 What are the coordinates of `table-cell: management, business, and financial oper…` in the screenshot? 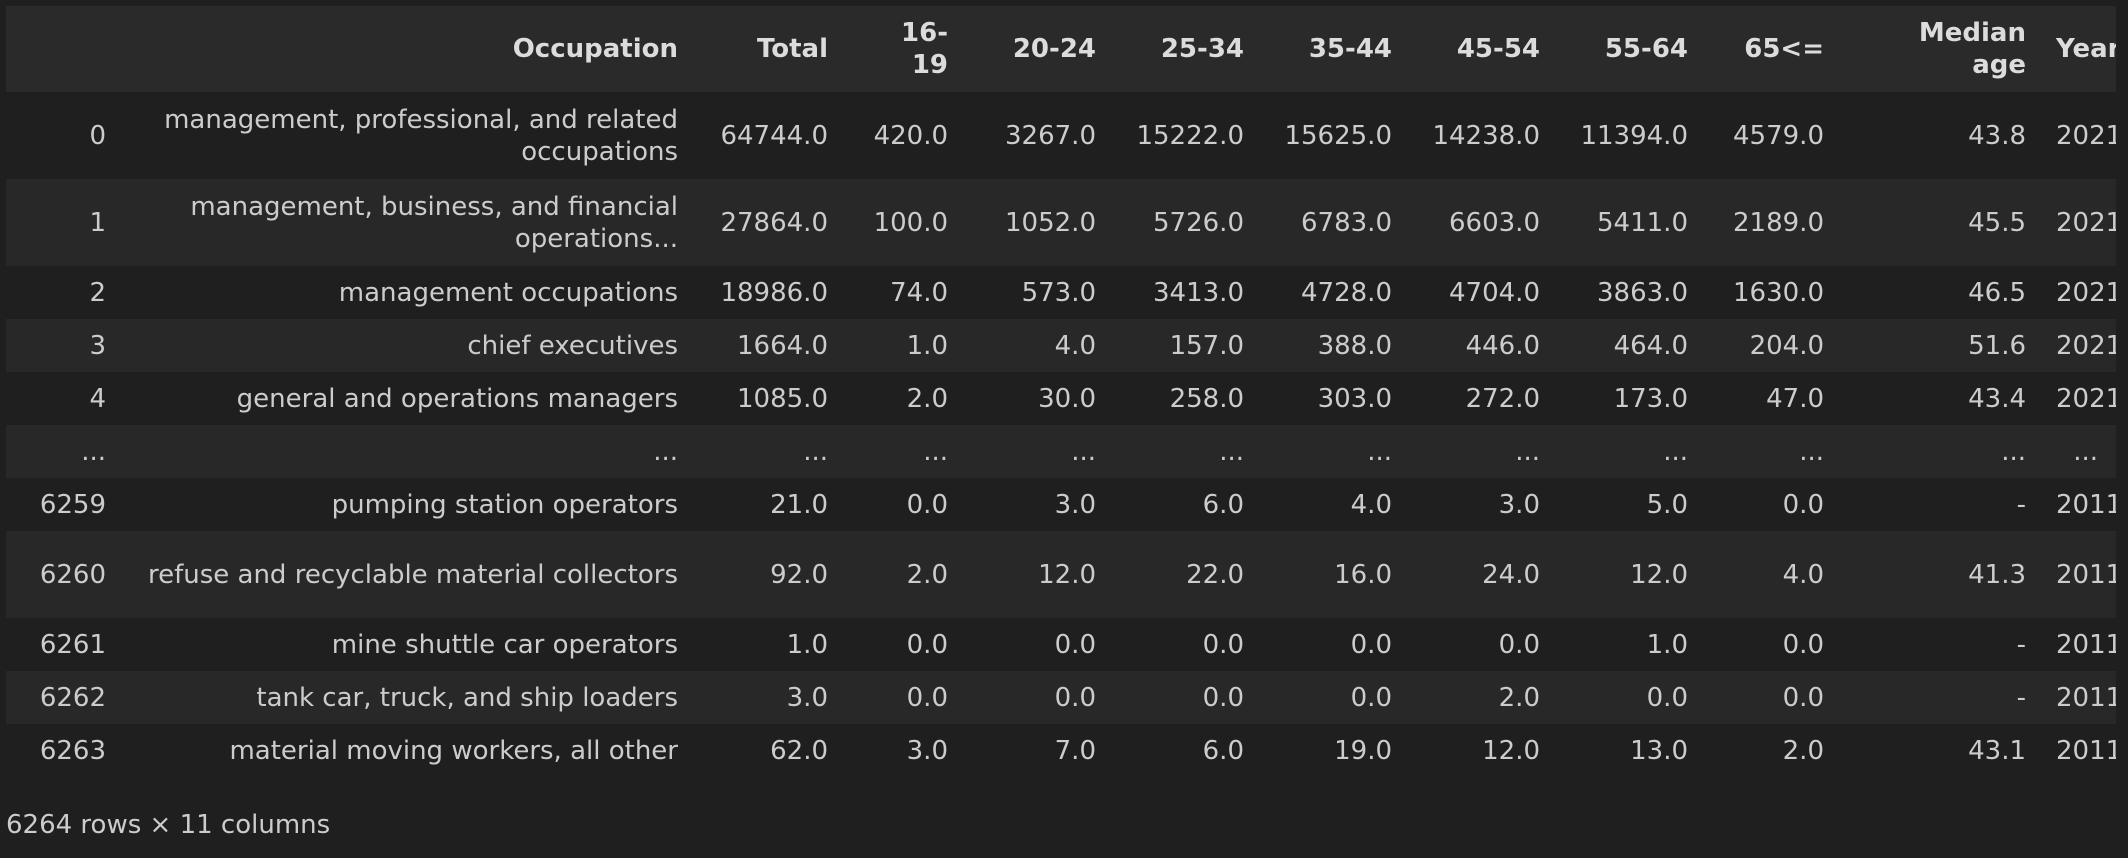 It's located at (411, 222).